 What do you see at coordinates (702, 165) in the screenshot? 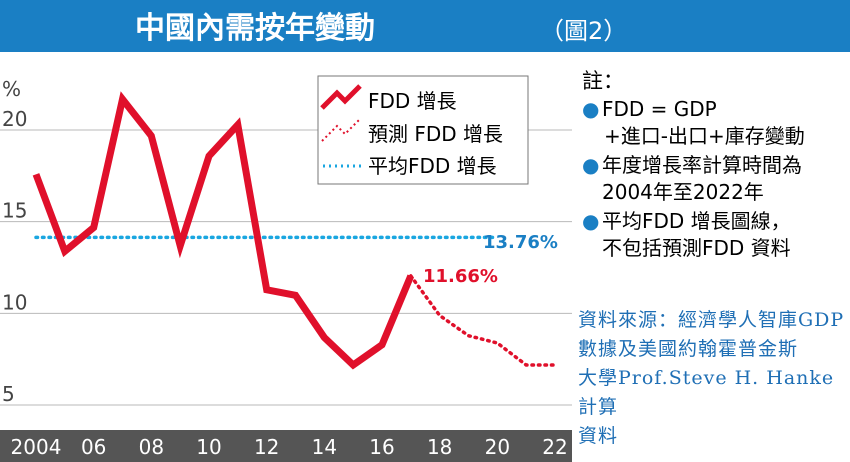
I see `note-main: 年度增長率計算時間為` at bounding box center [702, 165].